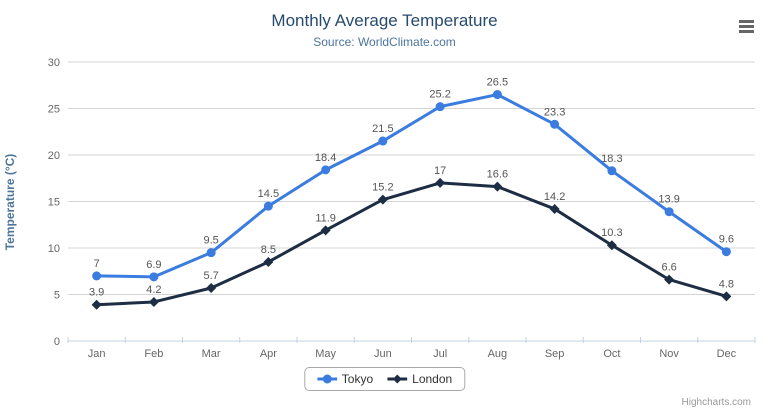  Describe the element at coordinates (384, 42) in the screenshot. I see `chart-subtitle: Source: WorldClimate.com` at that location.